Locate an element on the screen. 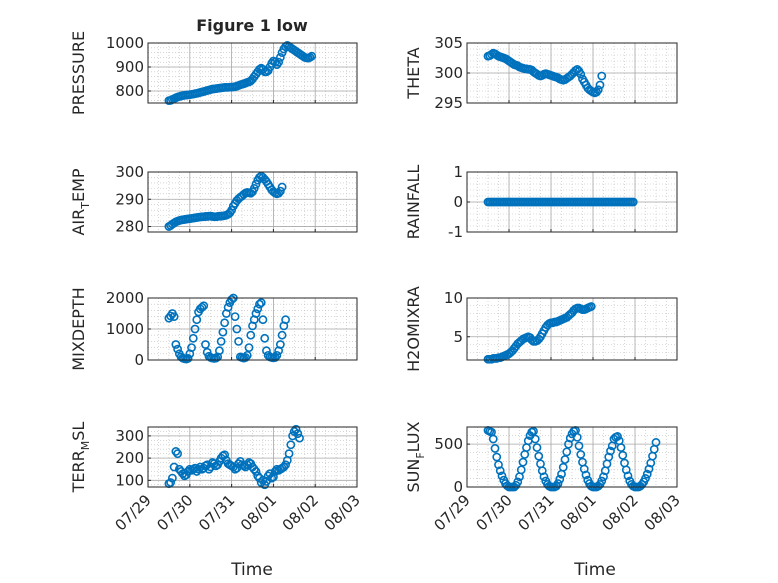 This screenshot has width=778, height=583. y-axis-label-main: MIXDEPTH is located at coordinates (78, 328).